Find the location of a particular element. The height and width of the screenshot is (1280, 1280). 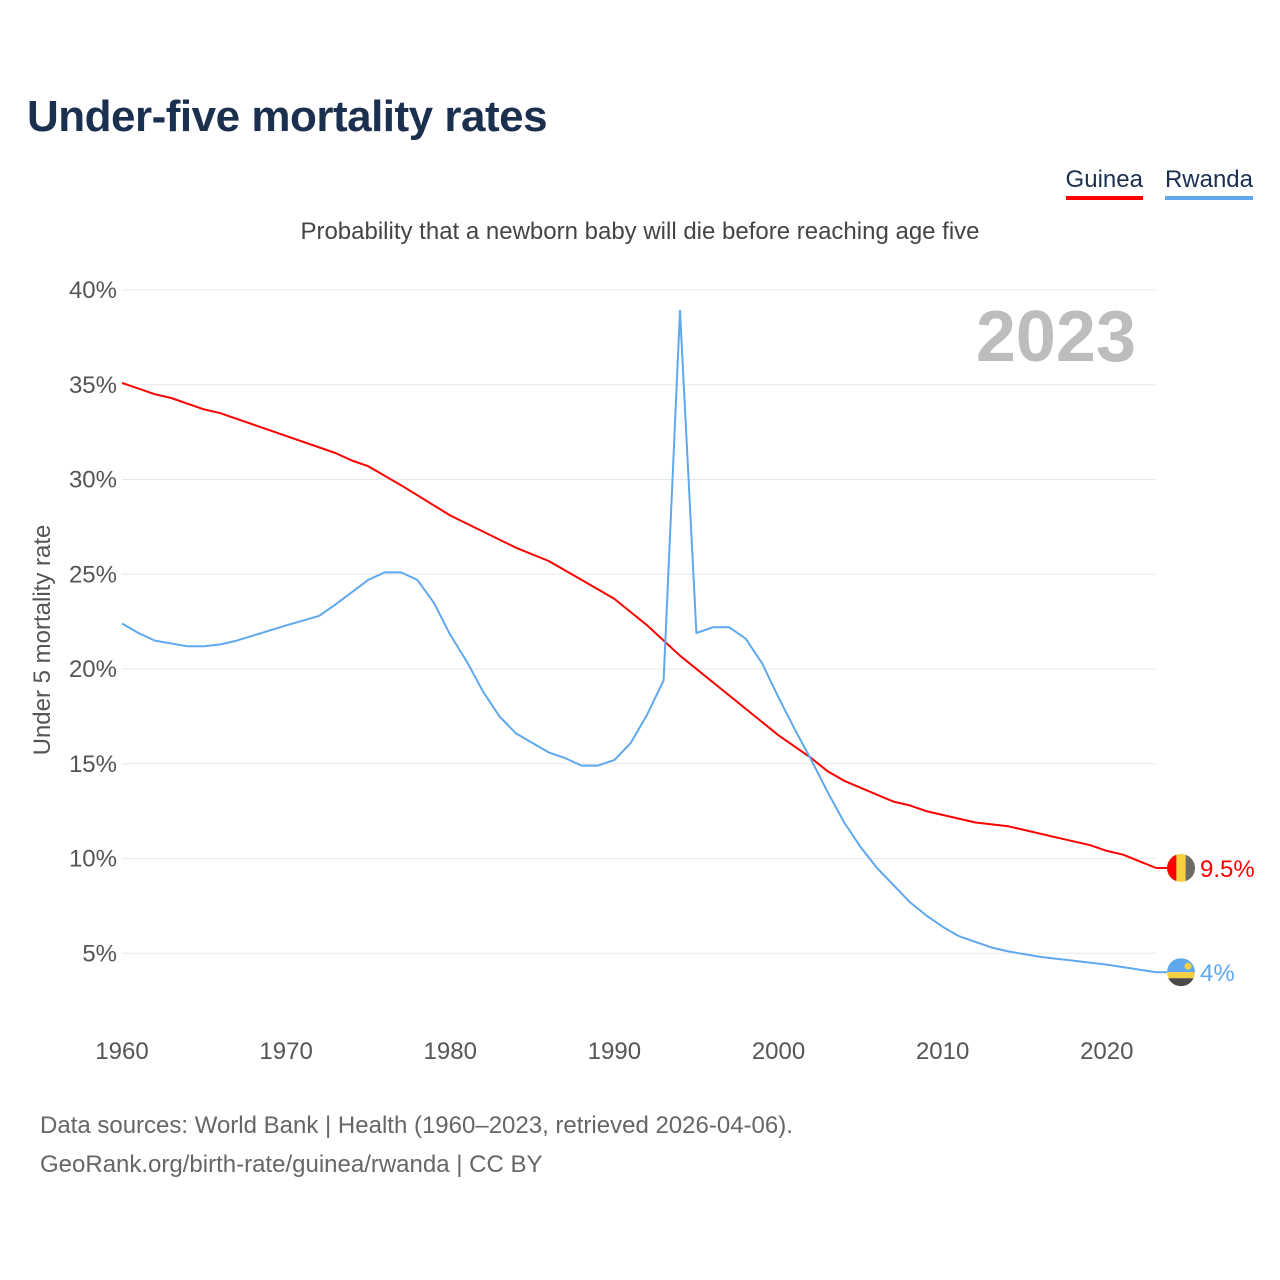

x-tick-label: 1960 is located at coordinates (121, 1051).